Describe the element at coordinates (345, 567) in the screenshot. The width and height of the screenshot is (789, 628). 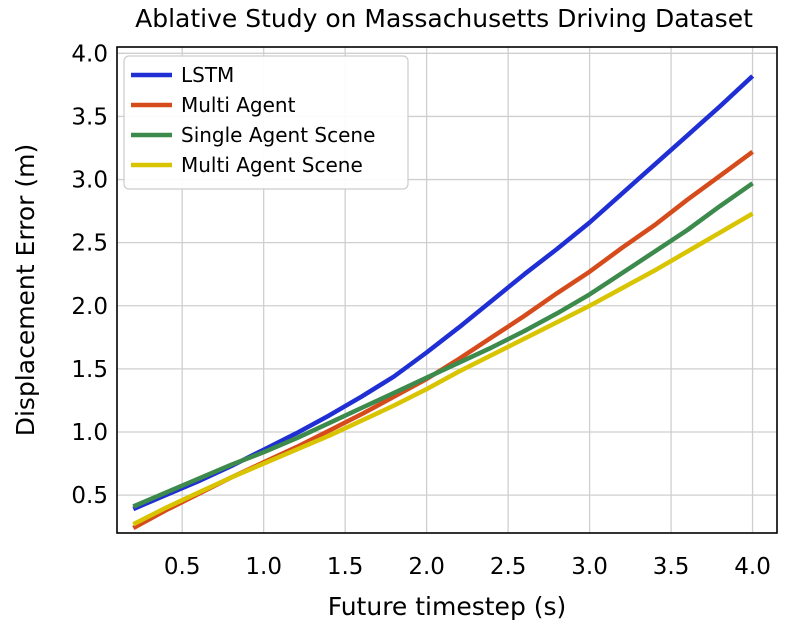
I see `x-tick-label: 1.5` at that location.